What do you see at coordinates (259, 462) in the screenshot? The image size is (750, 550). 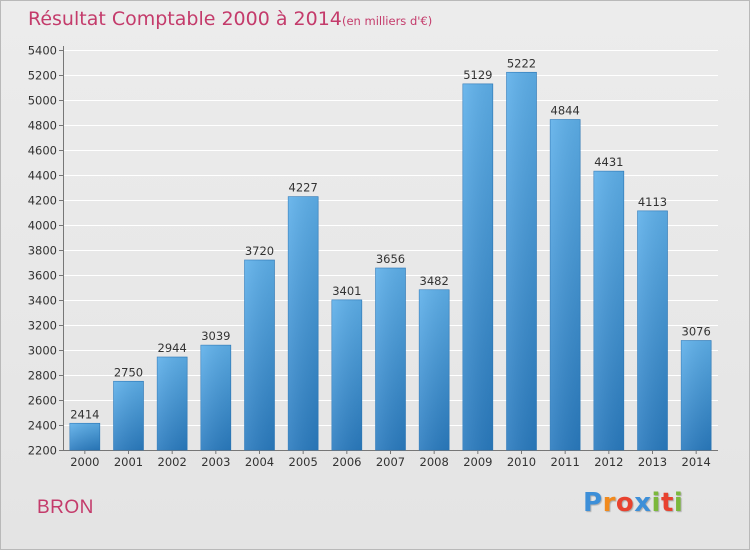 I see `x-tick-label: 2004` at bounding box center [259, 462].